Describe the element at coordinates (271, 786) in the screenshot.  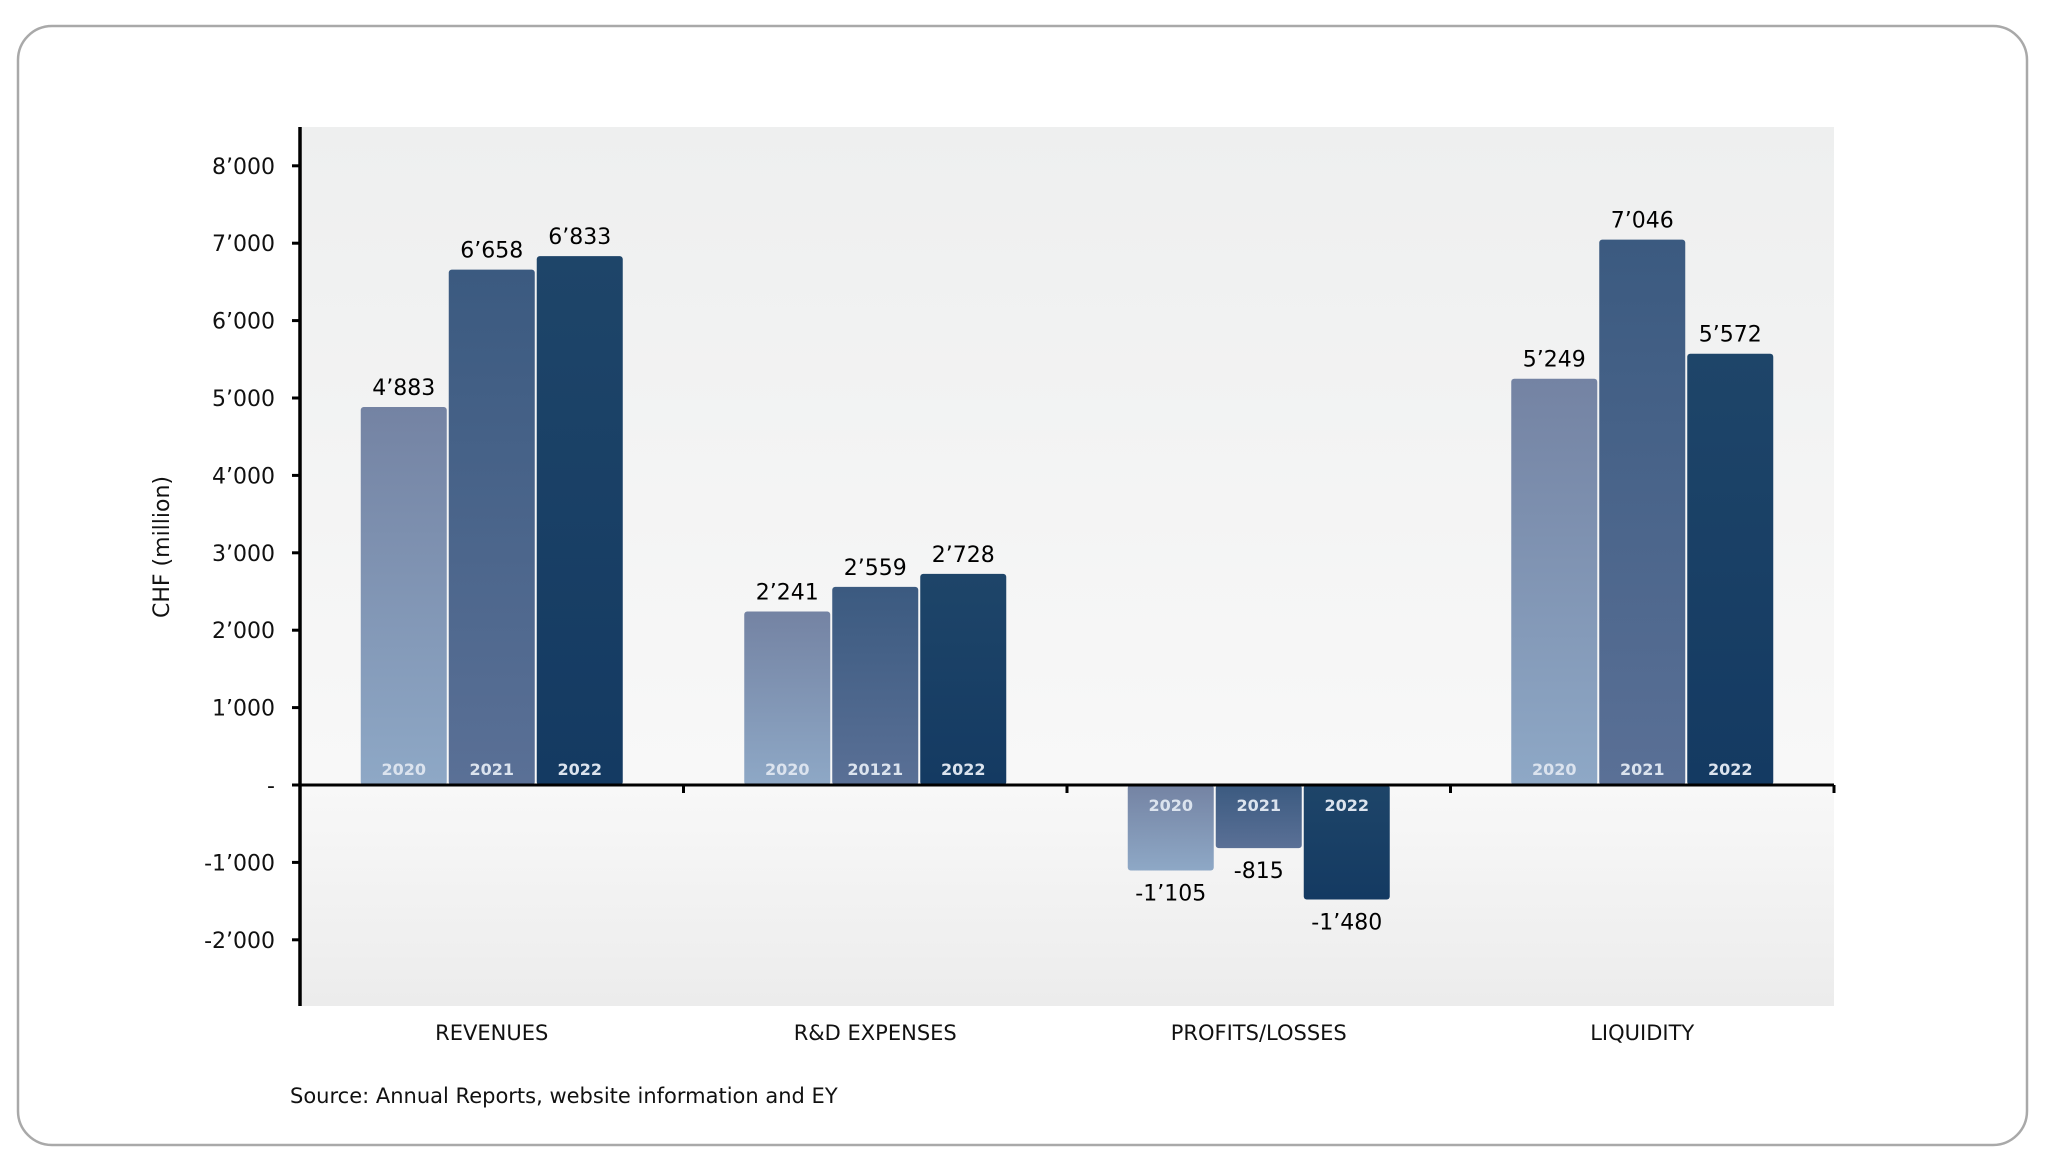
I see `y-tick-label: -` at that location.